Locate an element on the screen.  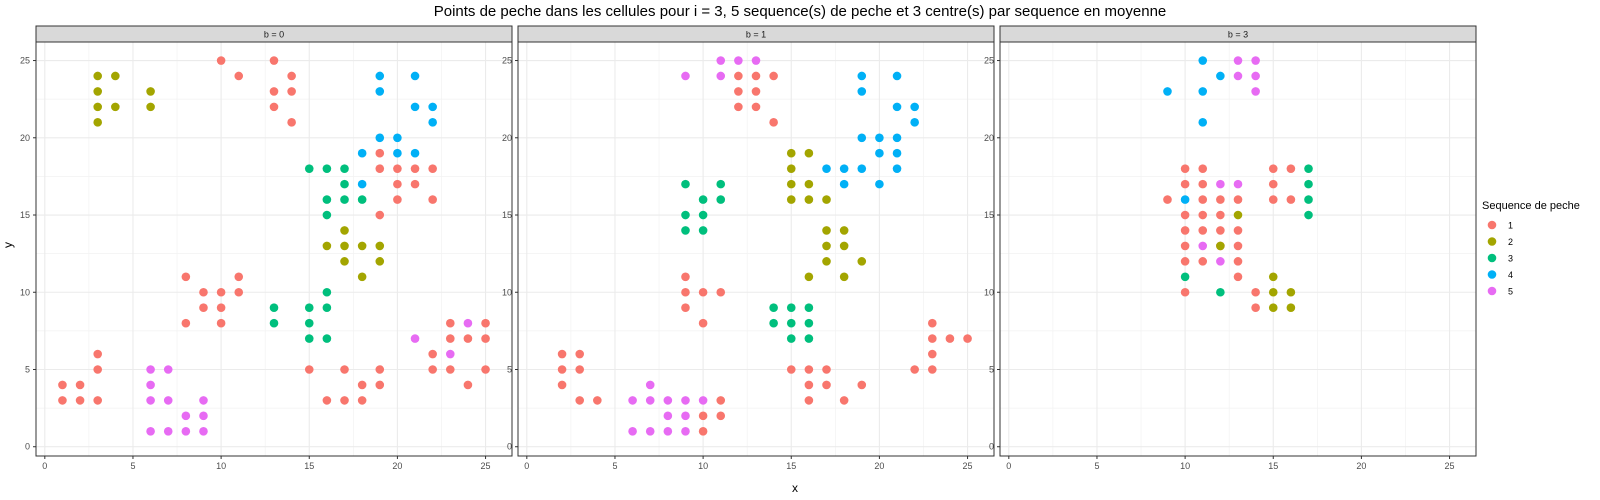
legend-label: 1 is located at coordinates (1510, 226).